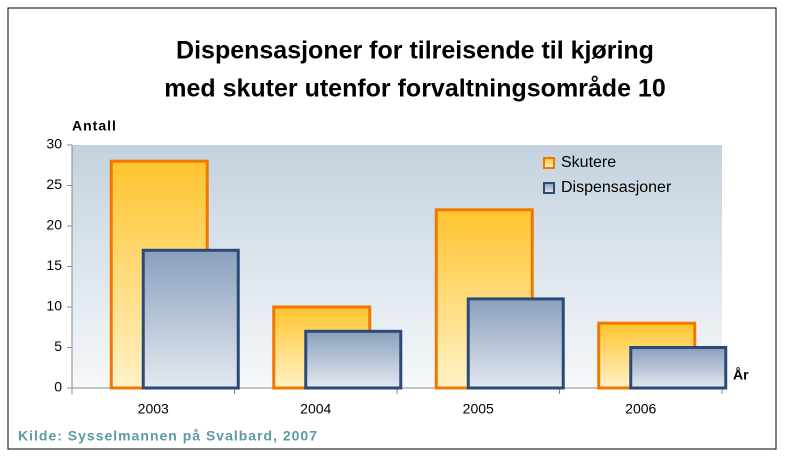  Describe the element at coordinates (54, 306) in the screenshot. I see `y-tick-label: 10` at that location.